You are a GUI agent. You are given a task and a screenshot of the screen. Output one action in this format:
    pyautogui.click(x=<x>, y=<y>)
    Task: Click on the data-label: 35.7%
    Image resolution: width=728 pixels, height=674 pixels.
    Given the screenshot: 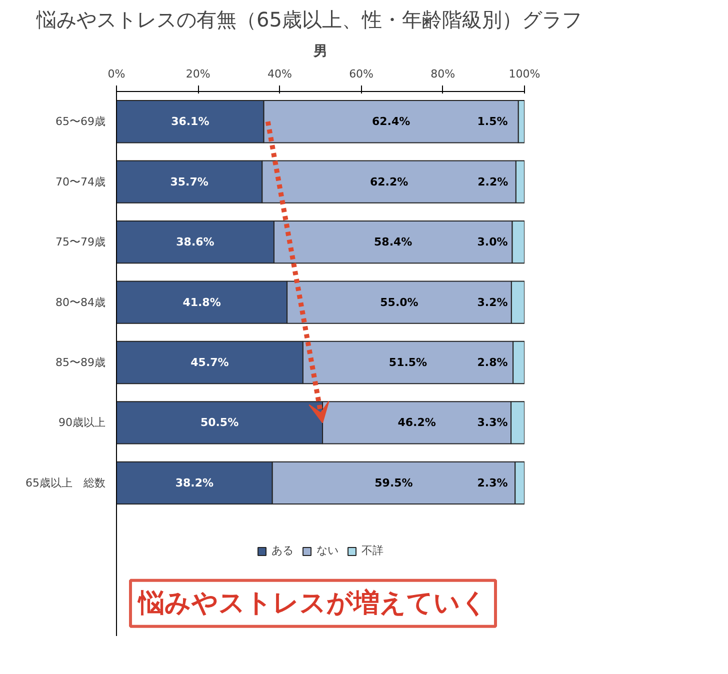 What is the action you would take?
    pyautogui.click(x=189, y=181)
    